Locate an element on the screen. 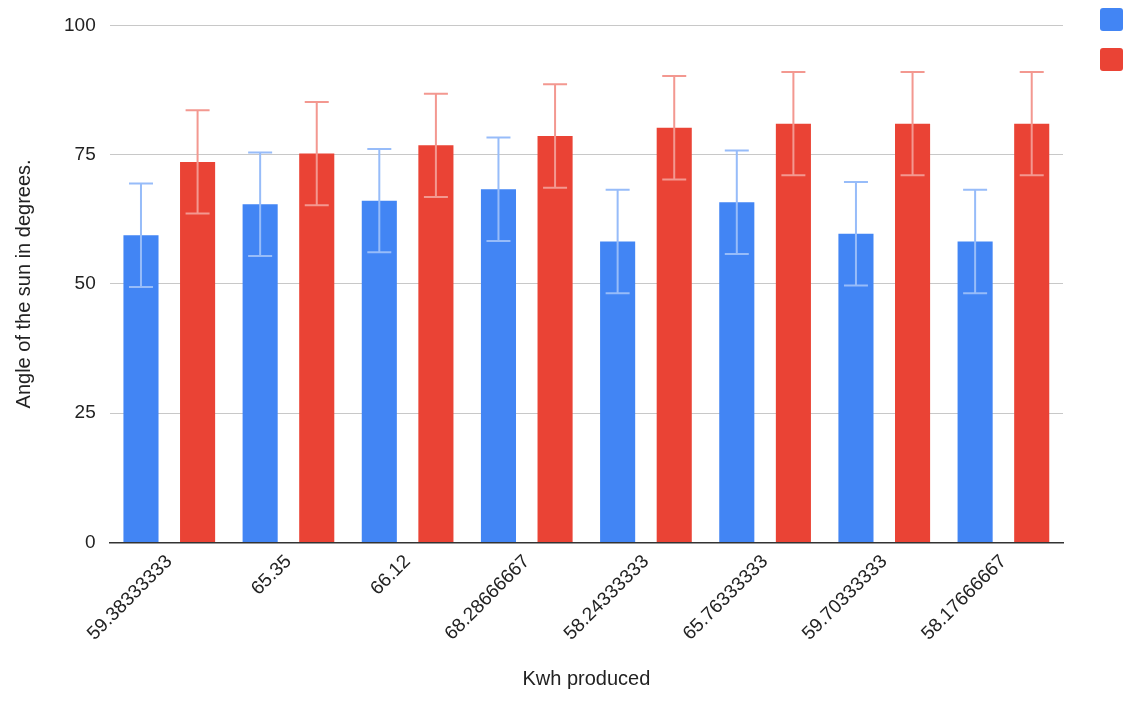 The width and height of the screenshot is (1133, 705). x-axis-title: Kwh produced is located at coordinates (586, 677).